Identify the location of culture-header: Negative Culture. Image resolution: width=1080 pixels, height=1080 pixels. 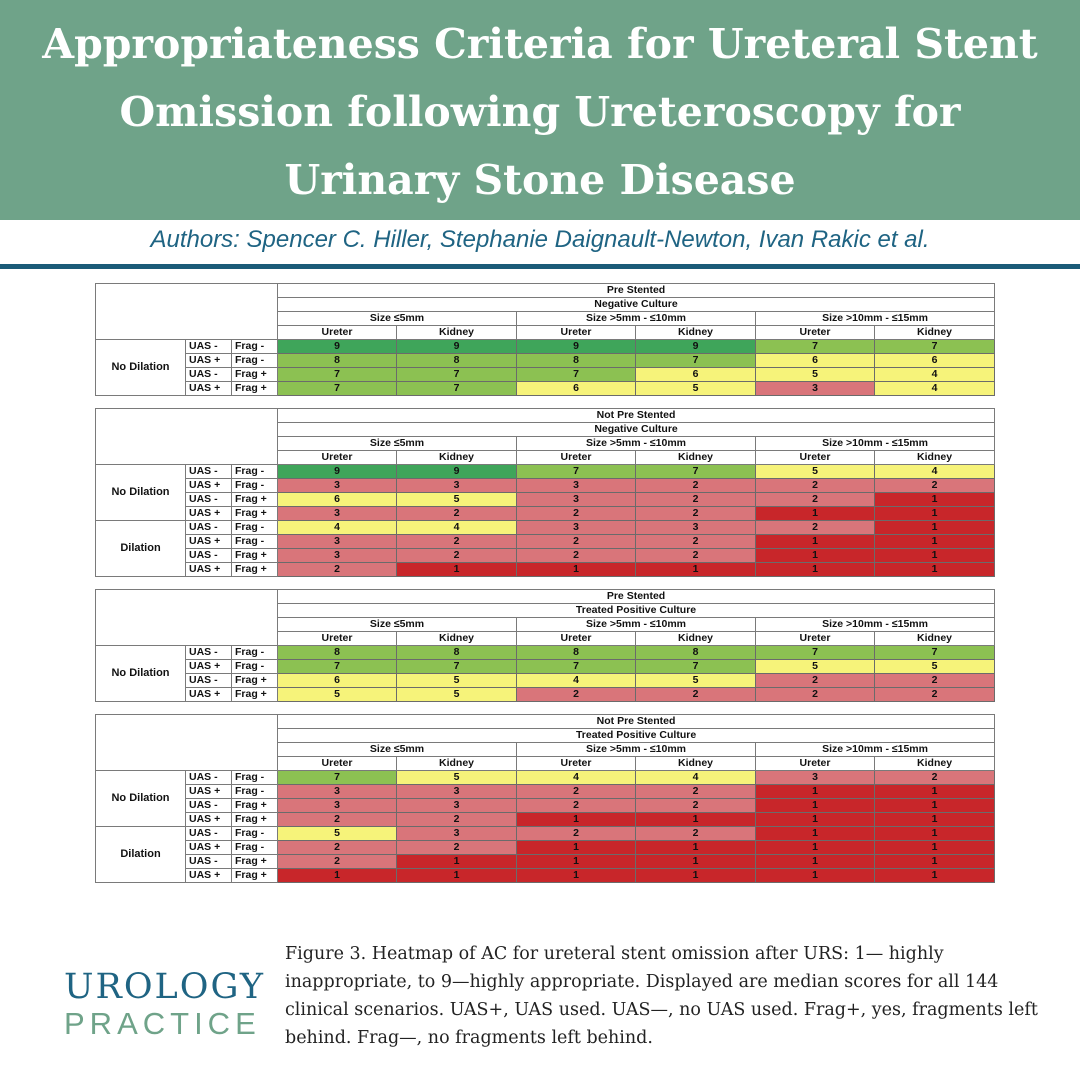
(636, 429).